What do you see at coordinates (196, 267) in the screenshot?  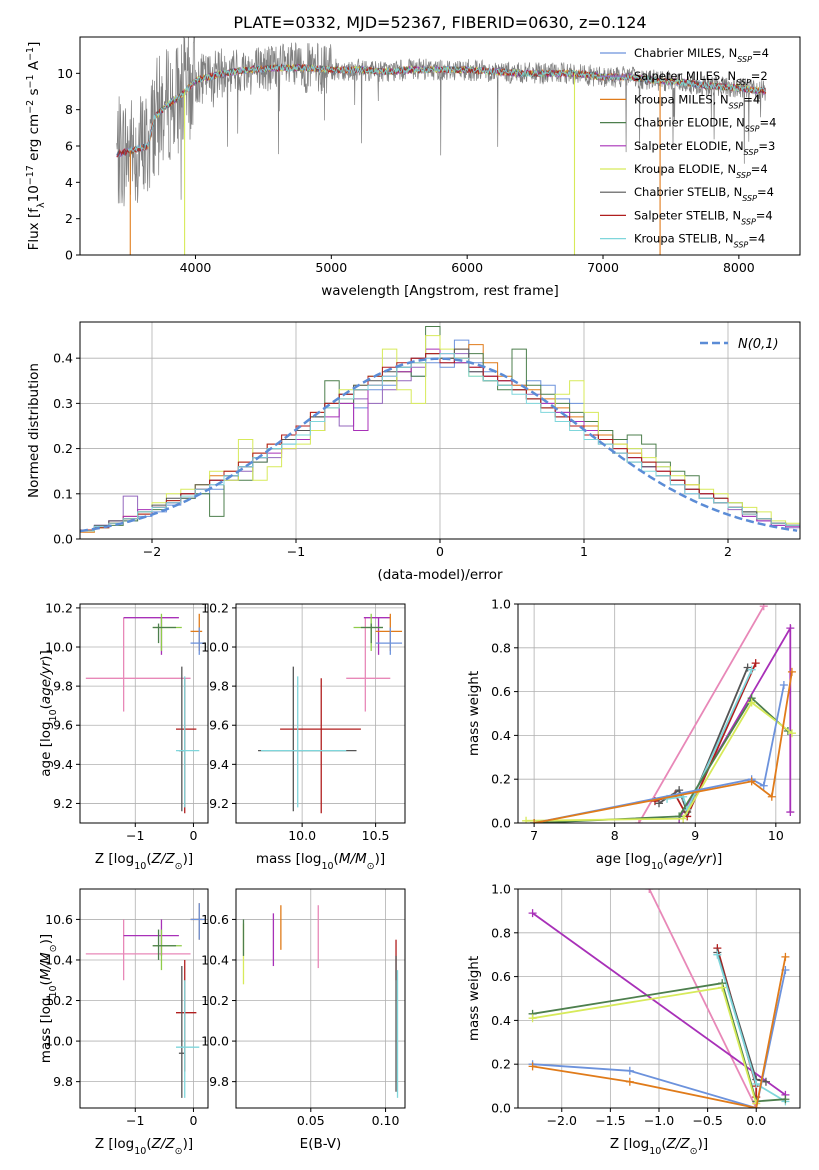 I see `x-tick-label: 4000` at bounding box center [196, 267].